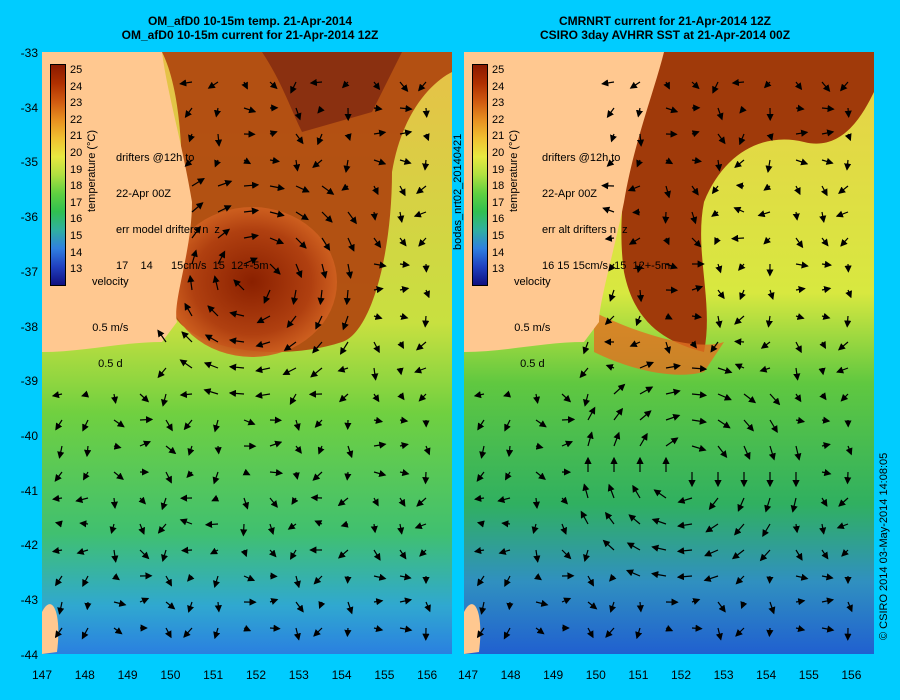 The width and height of the screenshot is (900, 700). What do you see at coordinates (110, 328) in the screenshot?
I see `speed-label: 0.5 m/s` at bounding box center [110, 328].